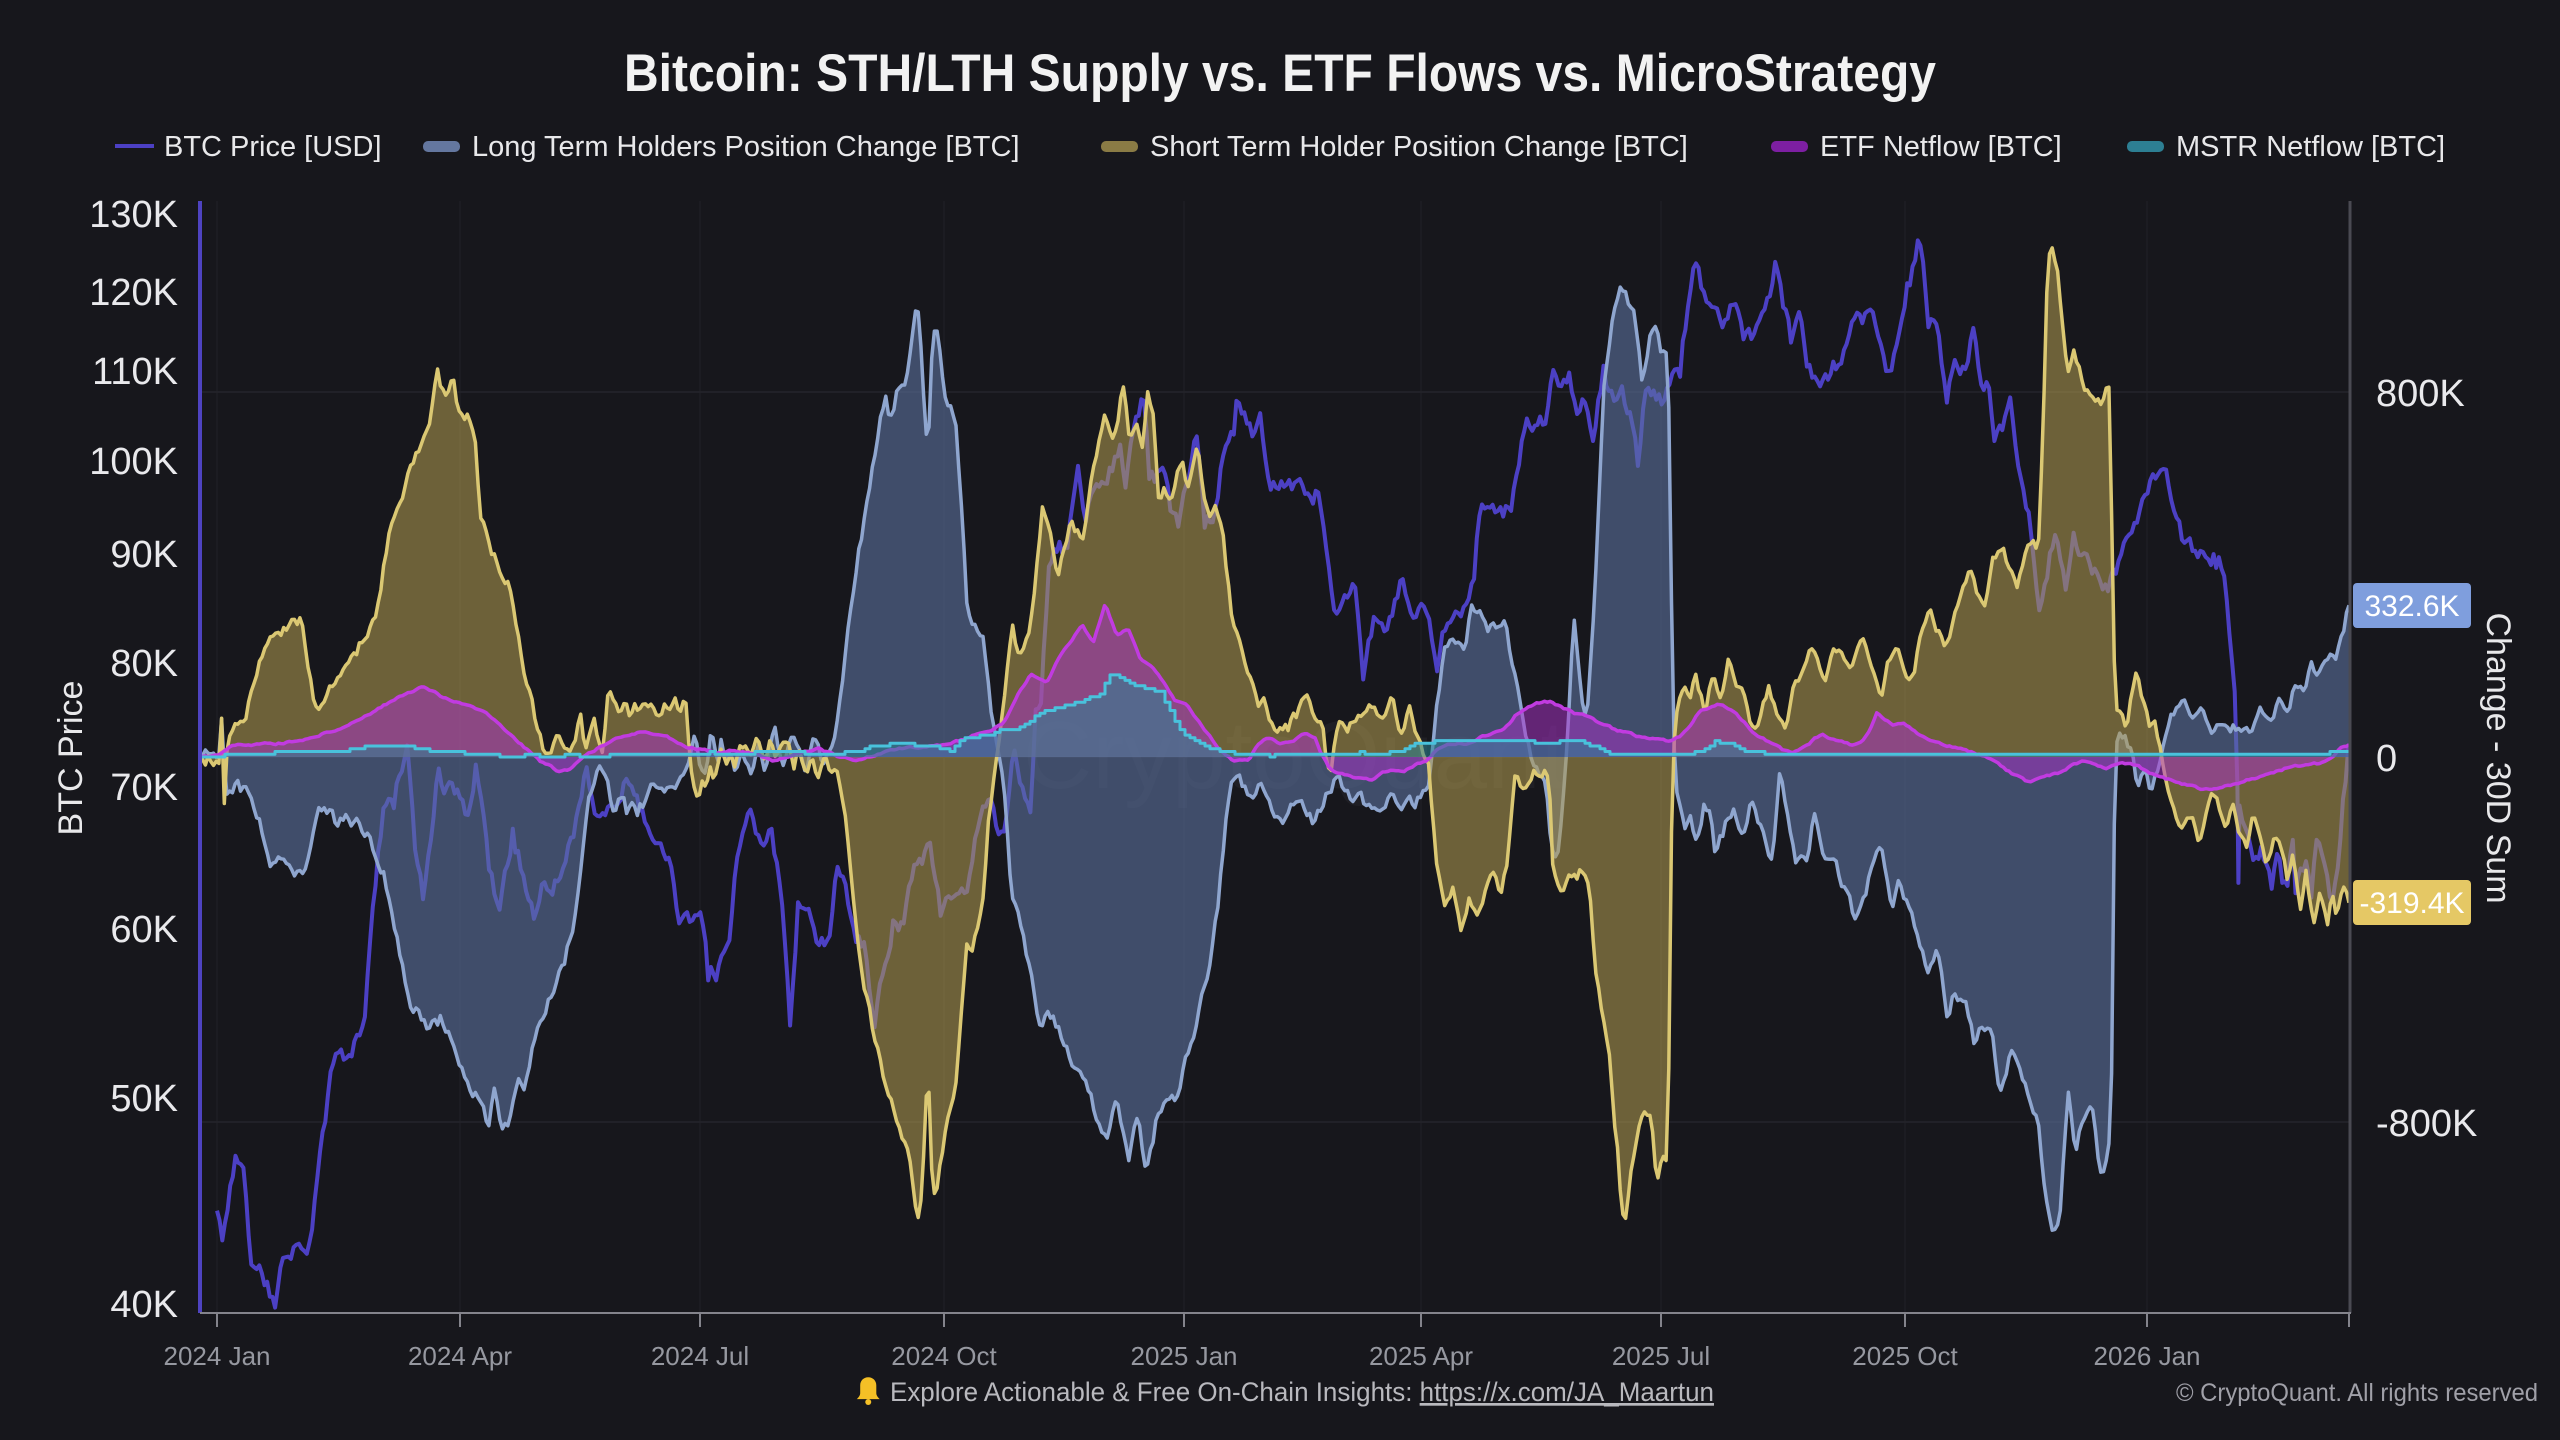 The width and height of the screenshot is (2560, 1440). What do you see at coordinates (133, 215) in the screenshot?
I see `svg-text: 130K` at bounding box center [133, 215].